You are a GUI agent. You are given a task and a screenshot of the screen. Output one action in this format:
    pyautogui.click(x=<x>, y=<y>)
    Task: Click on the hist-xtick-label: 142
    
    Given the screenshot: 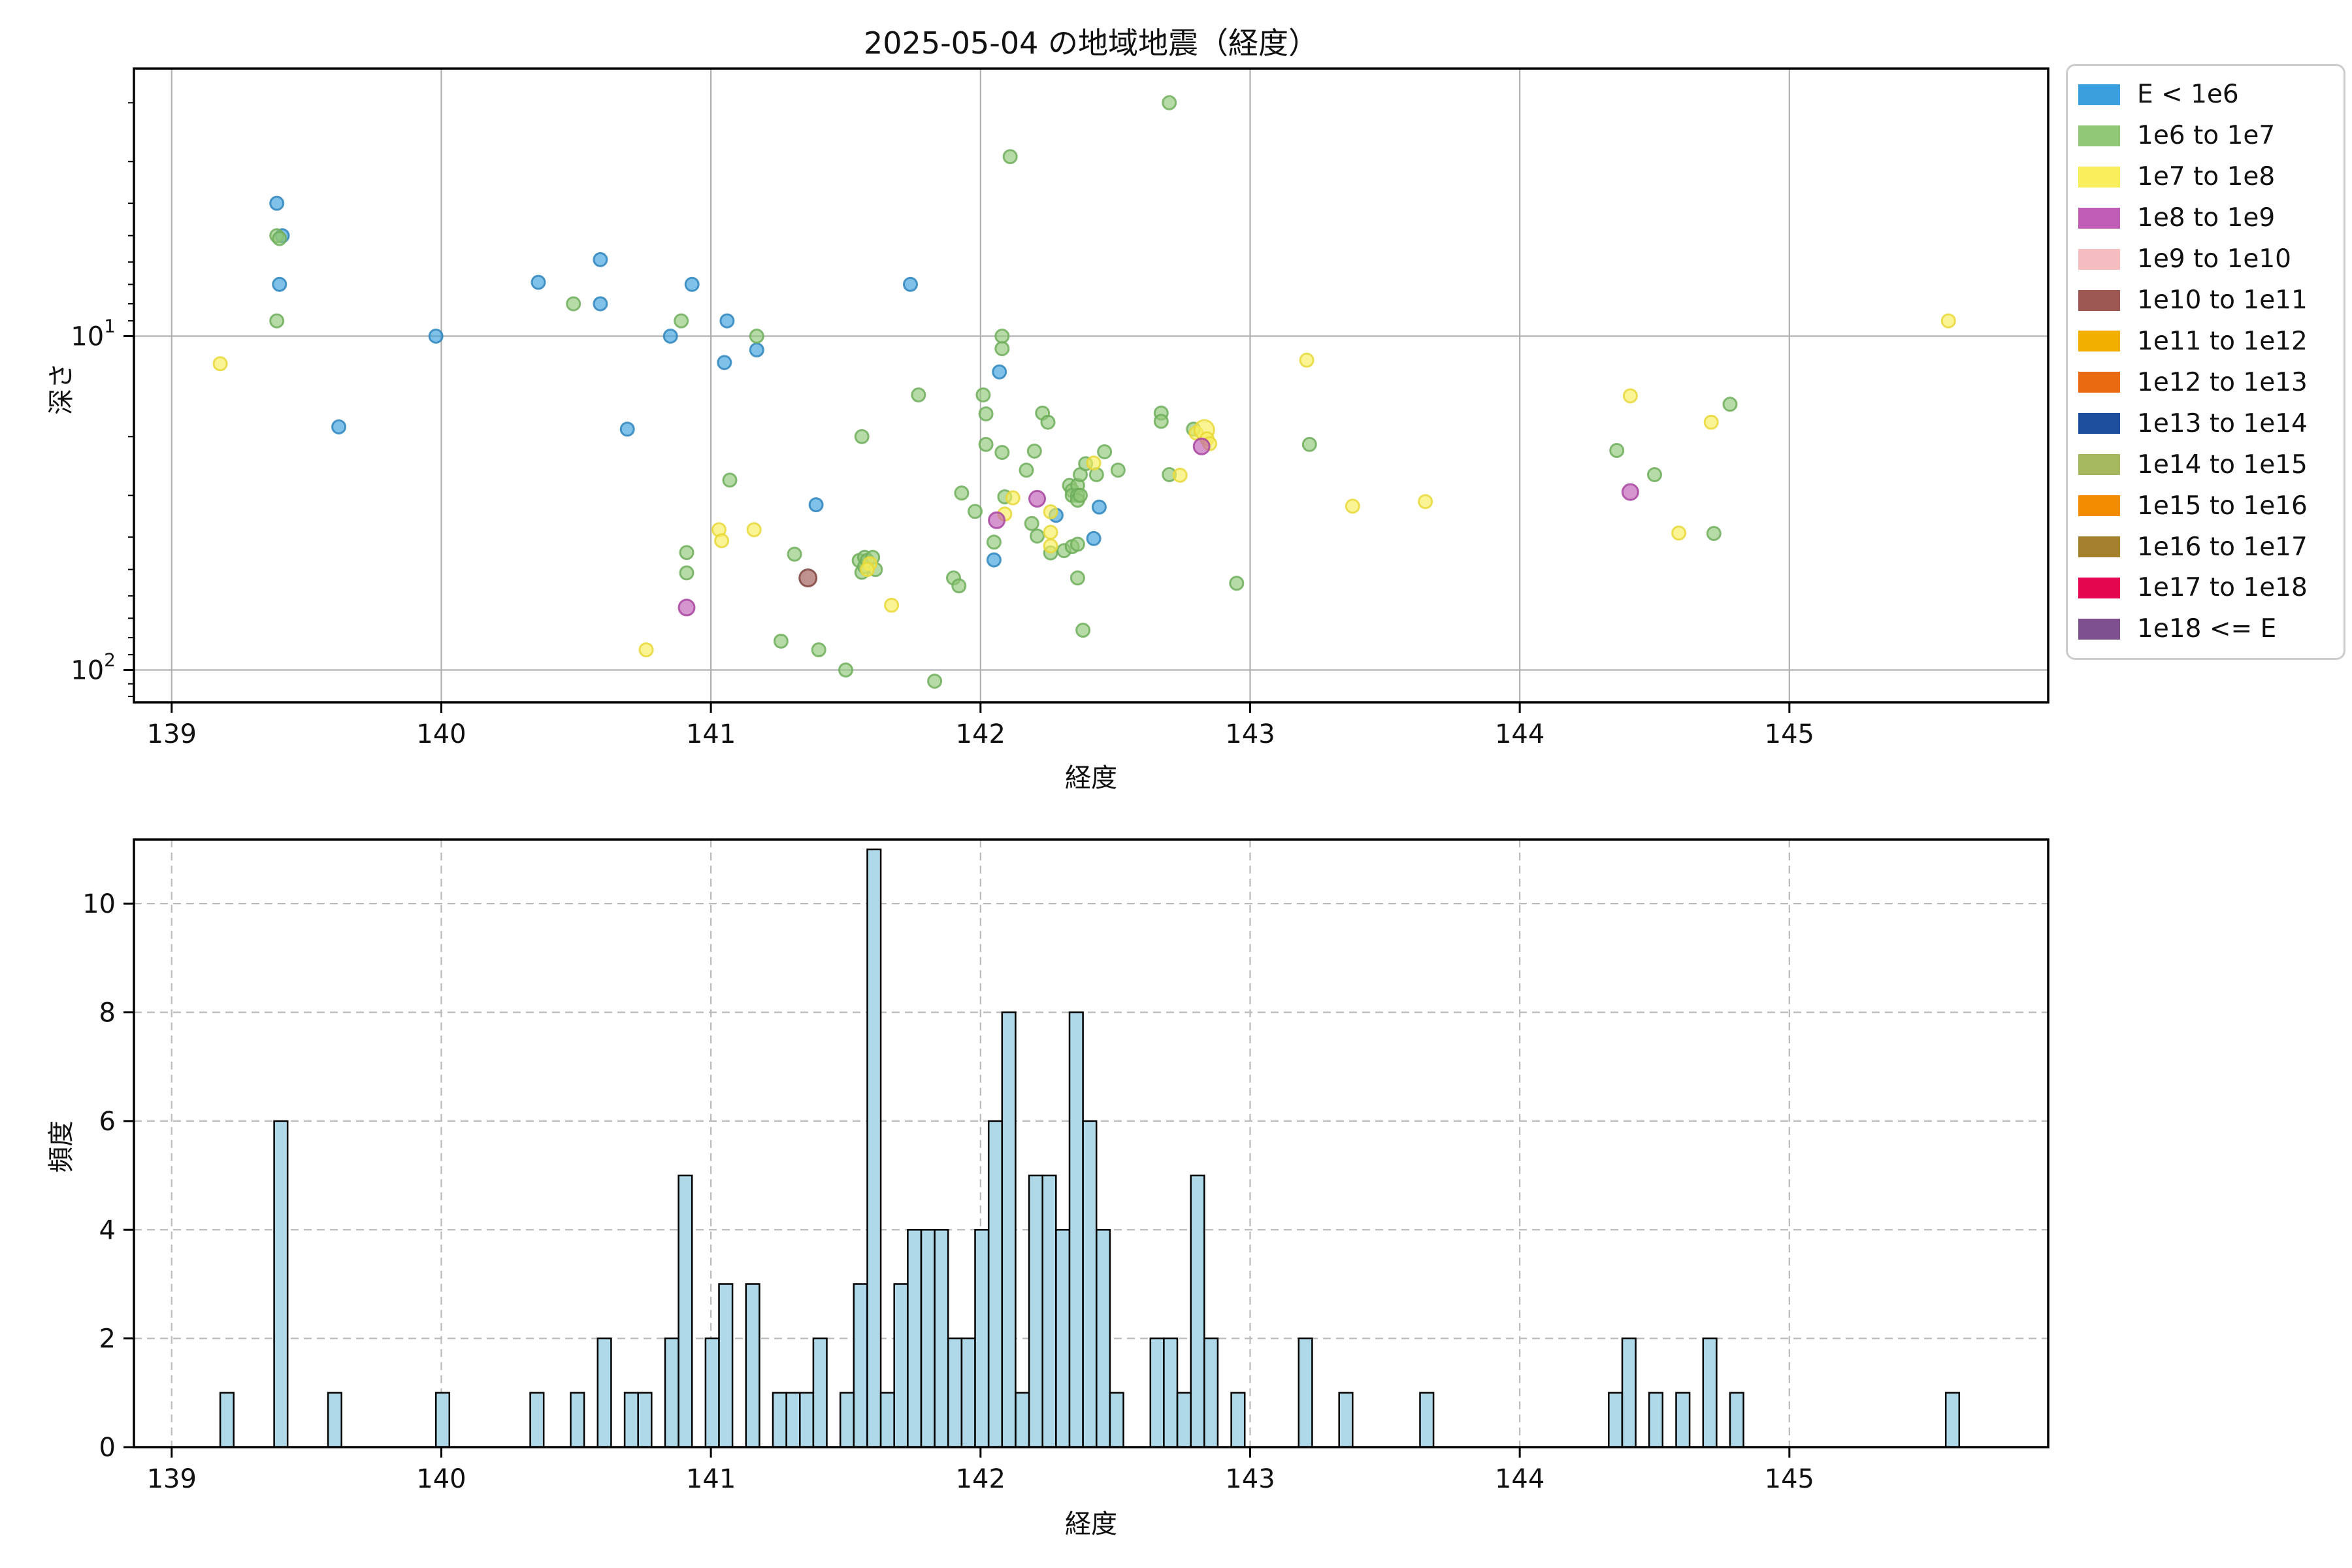 What is the action you would take?
    pyautogui.click(x=980, y=1479)
    